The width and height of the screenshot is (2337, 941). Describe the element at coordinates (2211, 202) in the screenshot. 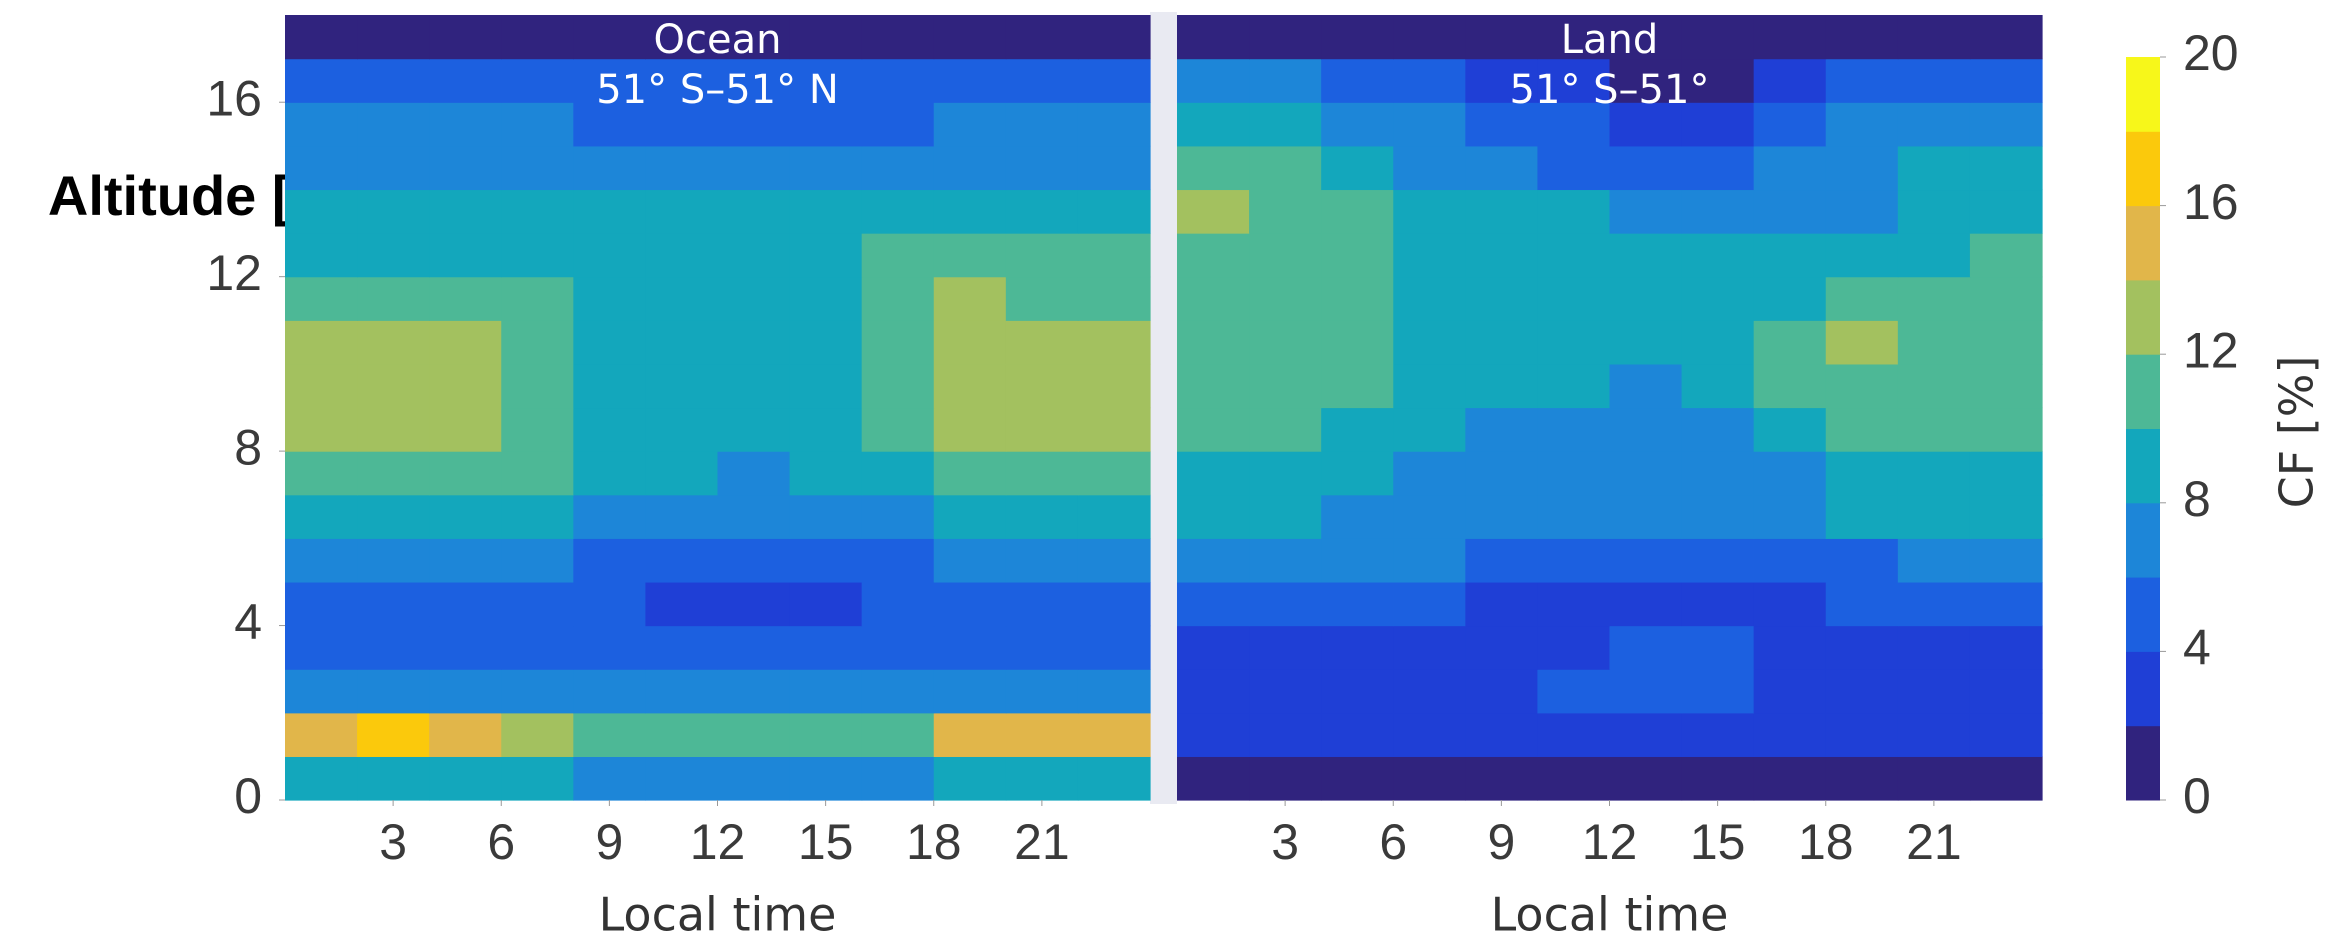

I see `colorbar-tick-label: 16` at that location.